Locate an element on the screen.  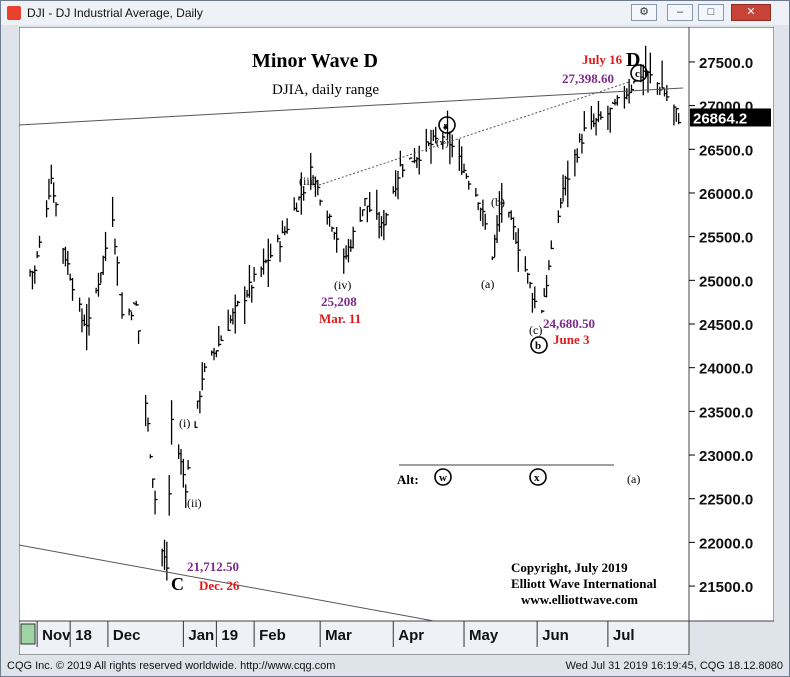
annotation-label: (c) is located at coordinates (535, 330).